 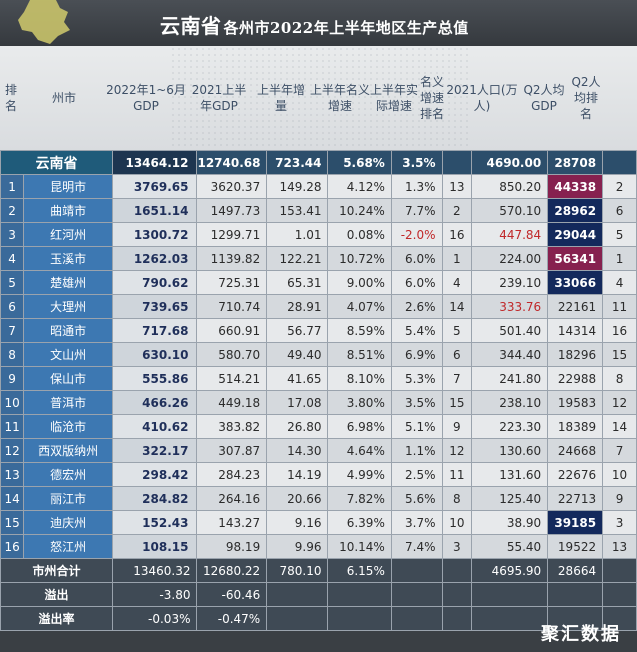 What do you see at coordinates (12, 450) in the screenshot?
I see `rank-cell: 12` at bounding box center [12, 450].